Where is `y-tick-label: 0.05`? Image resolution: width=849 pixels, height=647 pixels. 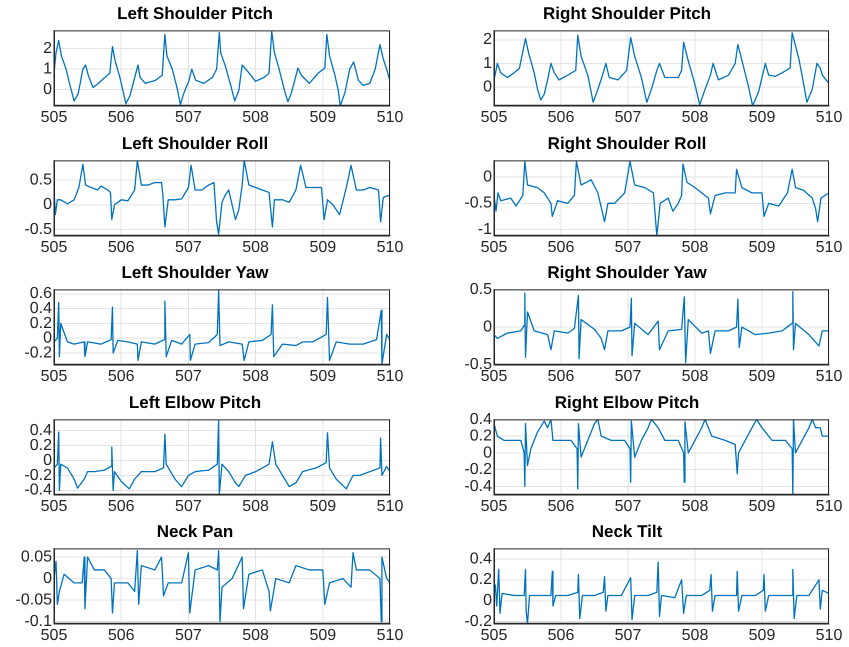 y-tick-label: 0.05 is located at coordinates (36, 557).